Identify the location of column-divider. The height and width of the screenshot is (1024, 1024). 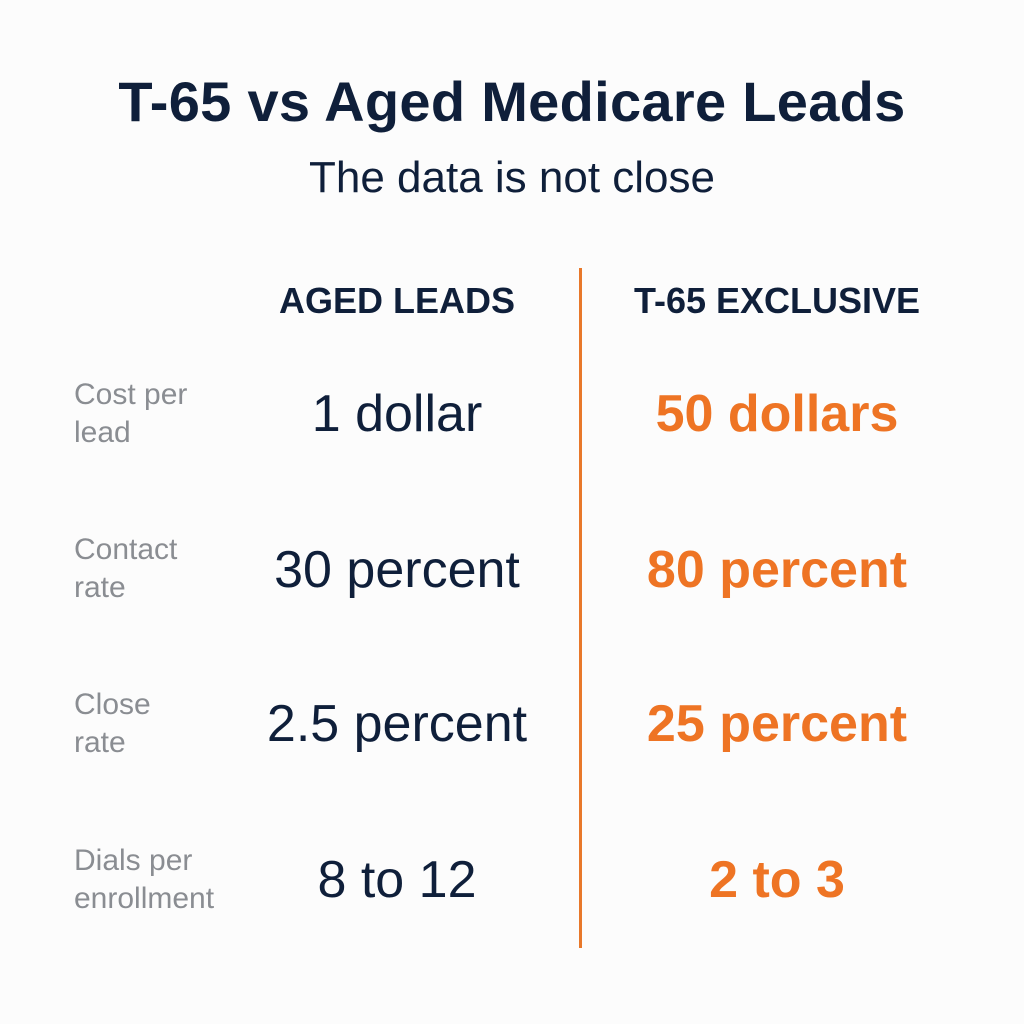
(580, 608).